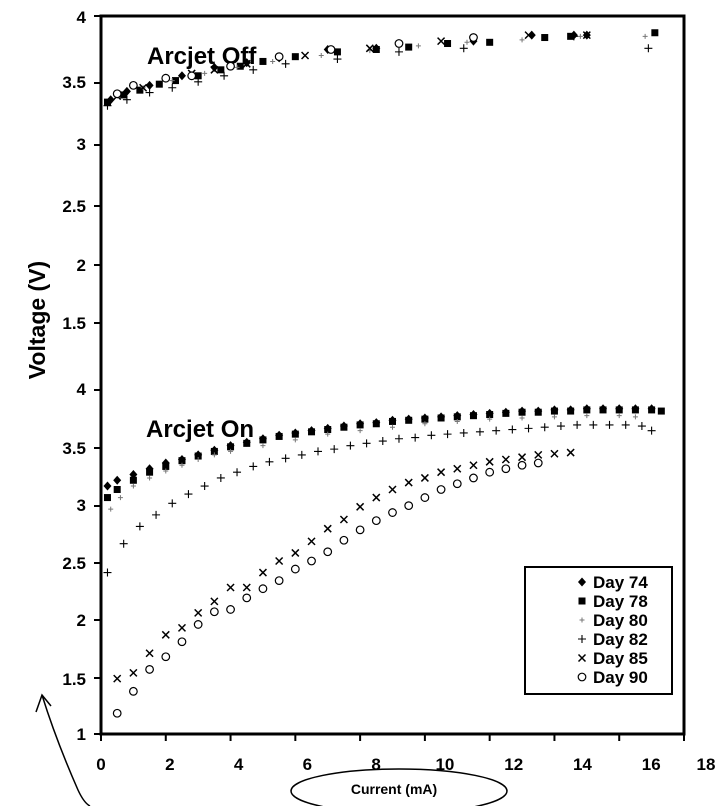 Image resolution: width=722 pixels, height=806 pixels. What do you see at coordinates (513, 764) in the screenshot?
I see `x-tick-label: 12` at bounding box center [513, 764].